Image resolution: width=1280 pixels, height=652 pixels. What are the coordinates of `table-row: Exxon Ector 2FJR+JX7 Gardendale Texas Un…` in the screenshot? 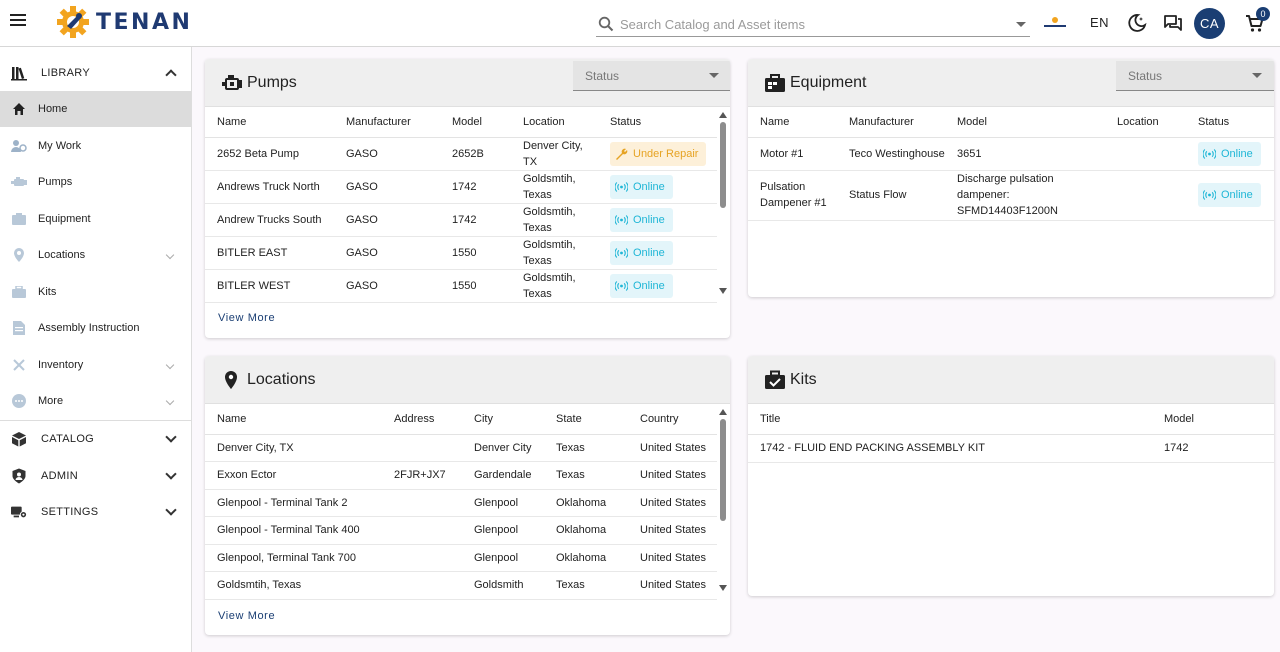 It's located at (461, 475).